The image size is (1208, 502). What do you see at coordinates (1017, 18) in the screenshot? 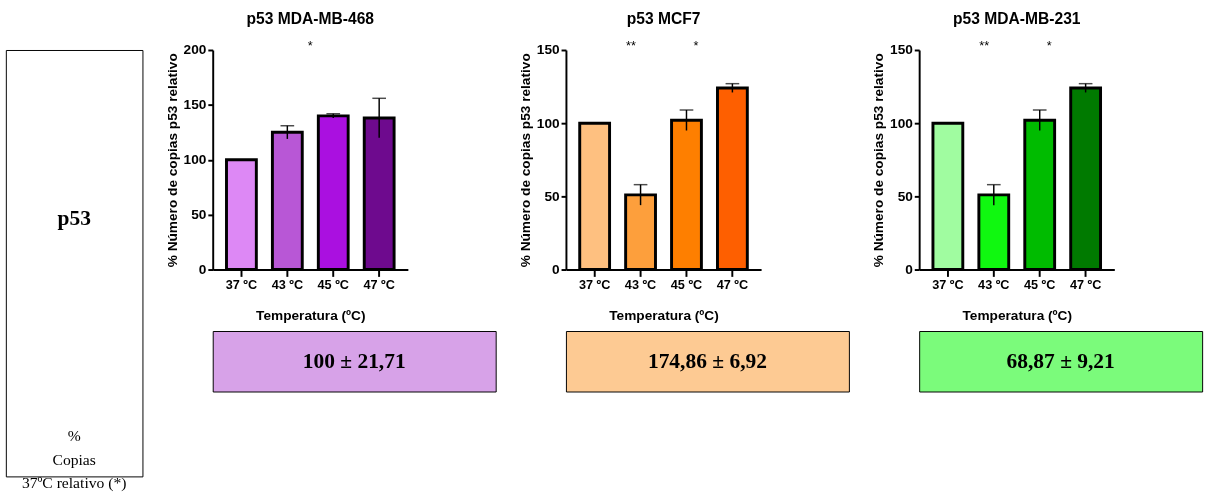
I see `chart-title: p53 MDA-MB-231` at bounding box center [1017, 18].